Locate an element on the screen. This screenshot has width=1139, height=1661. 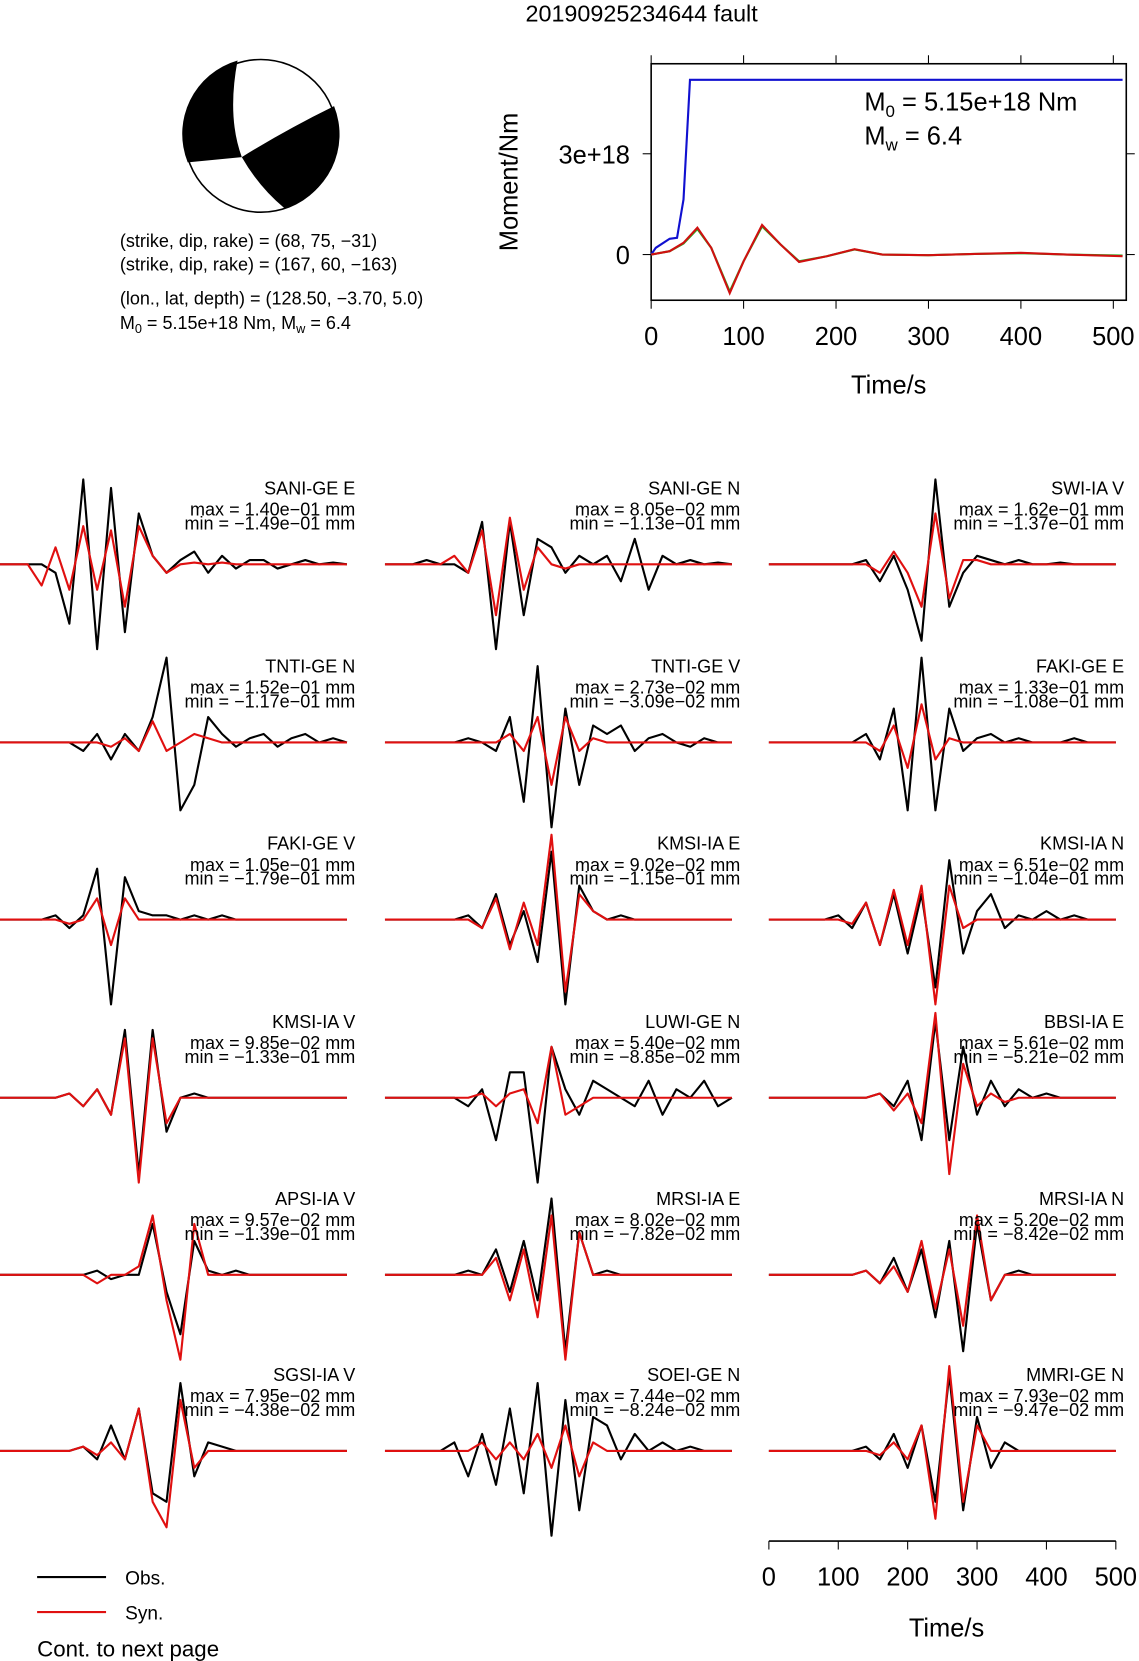
min-label: min = −1.08e−01 mm is located at coordinates (1038, 701).